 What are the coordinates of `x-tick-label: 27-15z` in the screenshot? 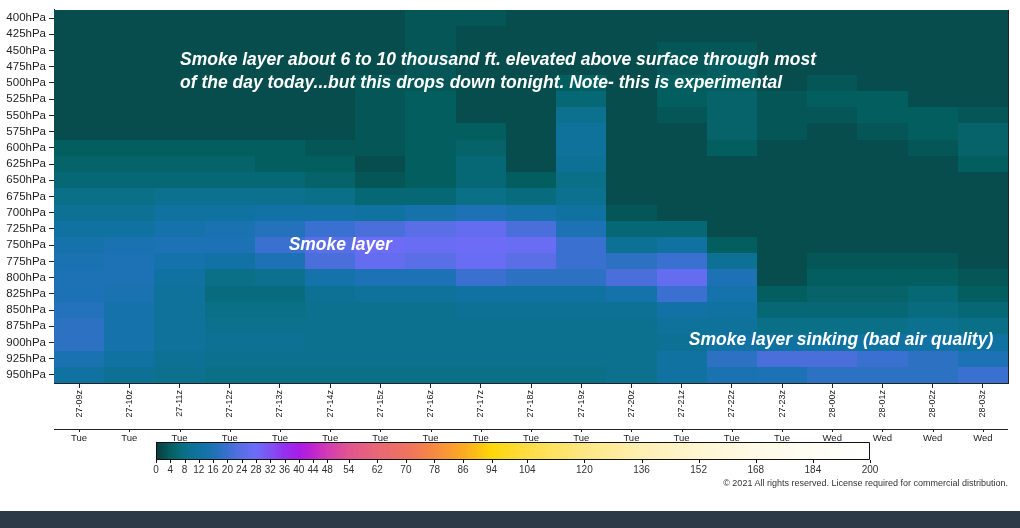 It's located at (379, 403).